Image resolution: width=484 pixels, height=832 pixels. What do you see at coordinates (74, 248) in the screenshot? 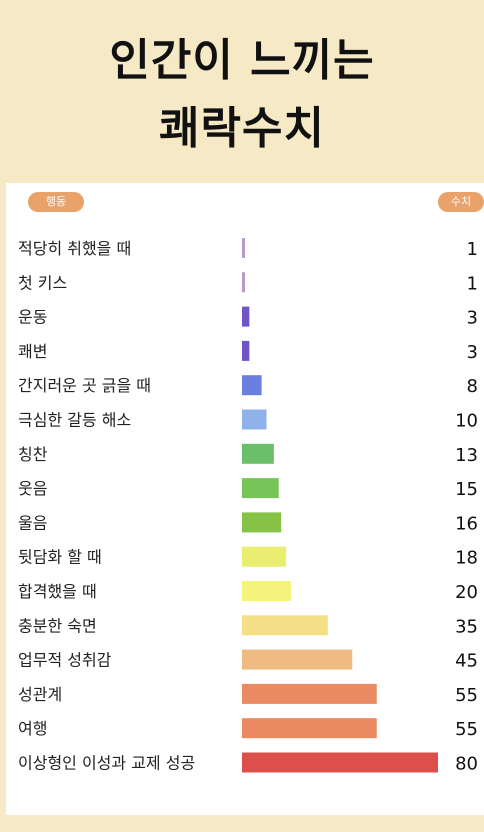
I see `category-label: 적당히 취했을 때` at bounding box center [74, 248].